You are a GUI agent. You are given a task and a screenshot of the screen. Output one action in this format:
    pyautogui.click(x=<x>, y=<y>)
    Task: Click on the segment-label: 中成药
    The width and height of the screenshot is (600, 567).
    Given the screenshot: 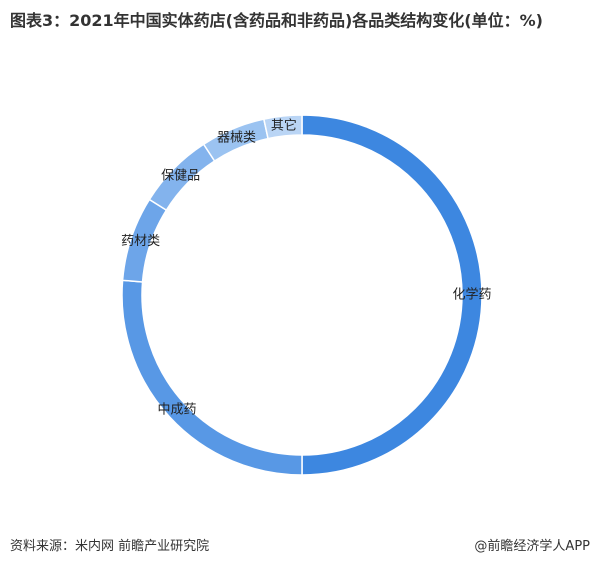 What is the action you would take?
    pyautogui.click(x=176, y=410)
    